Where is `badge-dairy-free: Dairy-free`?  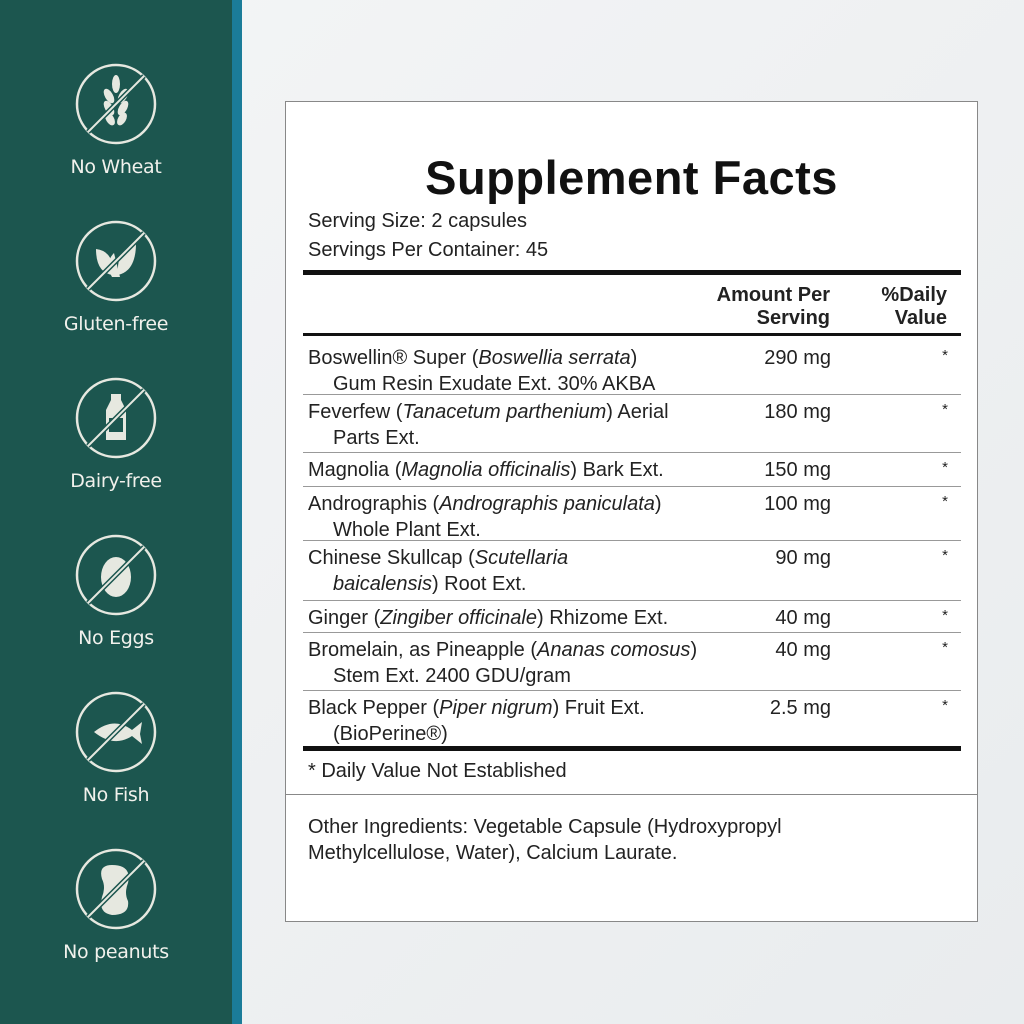
badge-dairy-free: Dairy-free is located at coordinates (116, 434).